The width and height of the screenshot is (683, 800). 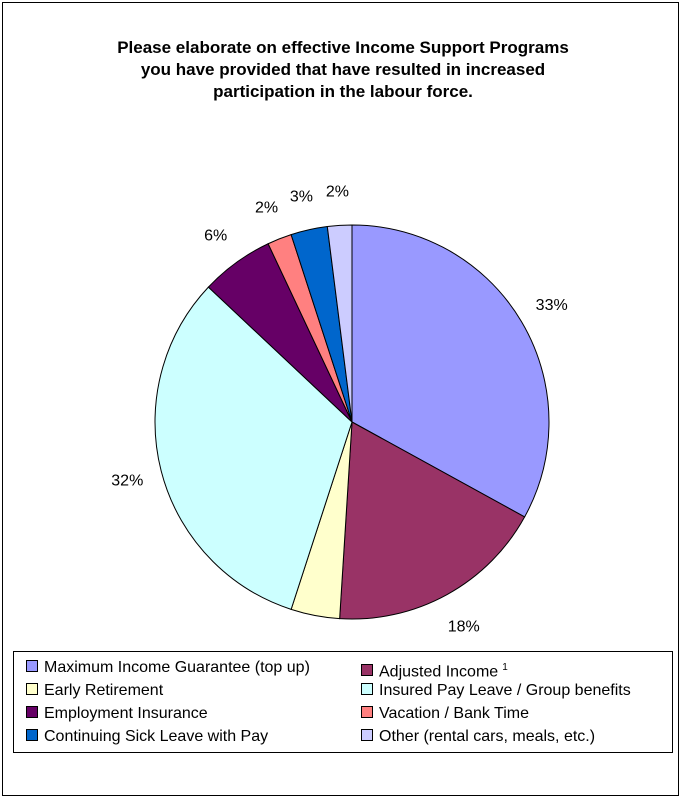 What do you see at coordinates (127, 481) in the screenshot?
I see `data-label-3: 32%` at bounding box center [127, 481].